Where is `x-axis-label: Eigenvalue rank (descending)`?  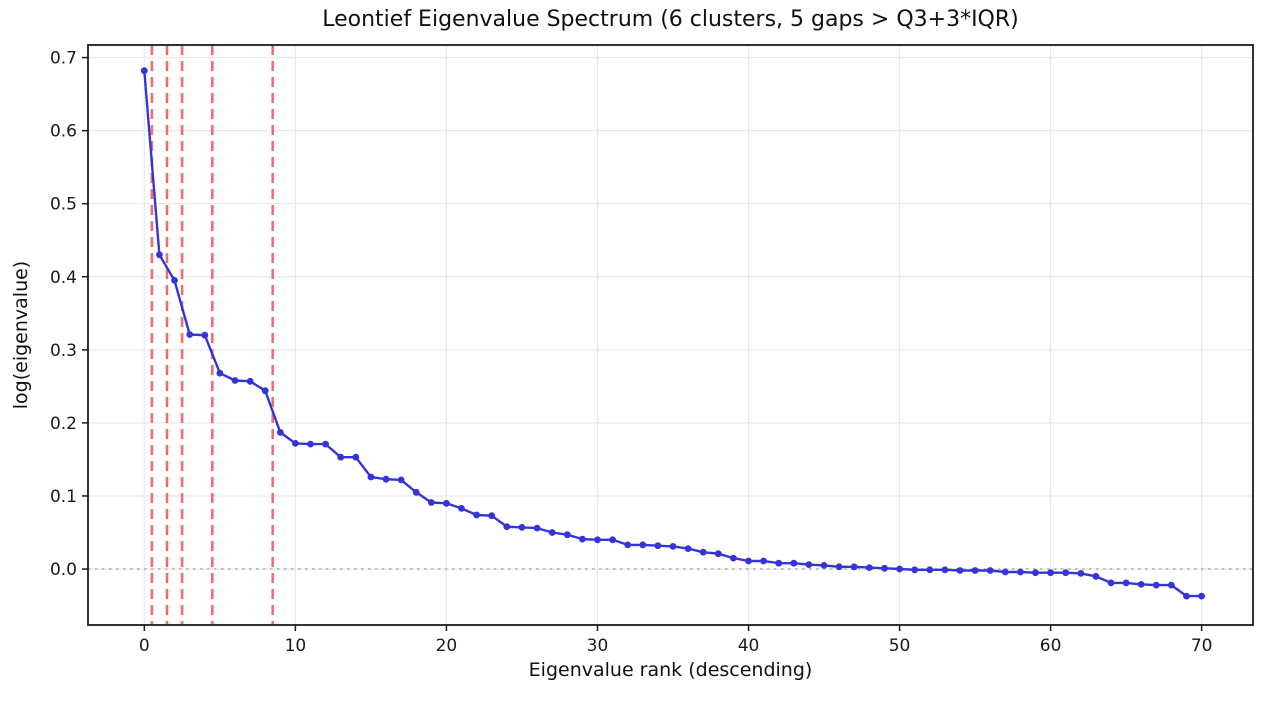 x-axis-label: Eigenvalue rank (descending) is located at coordinates (670, 670).